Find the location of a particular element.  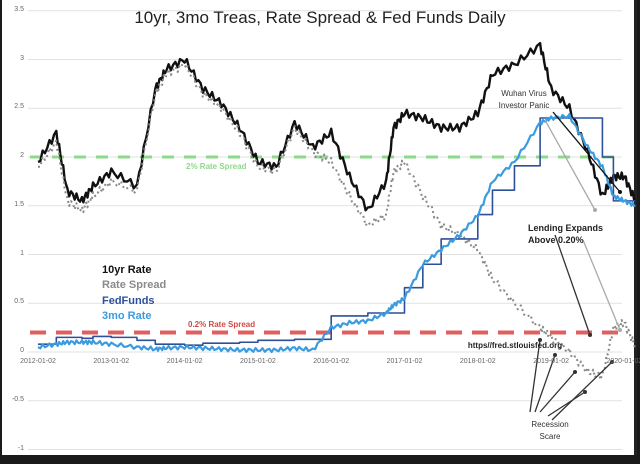

annotation-recession-line2: Scare is located at coordinates (550, 436).